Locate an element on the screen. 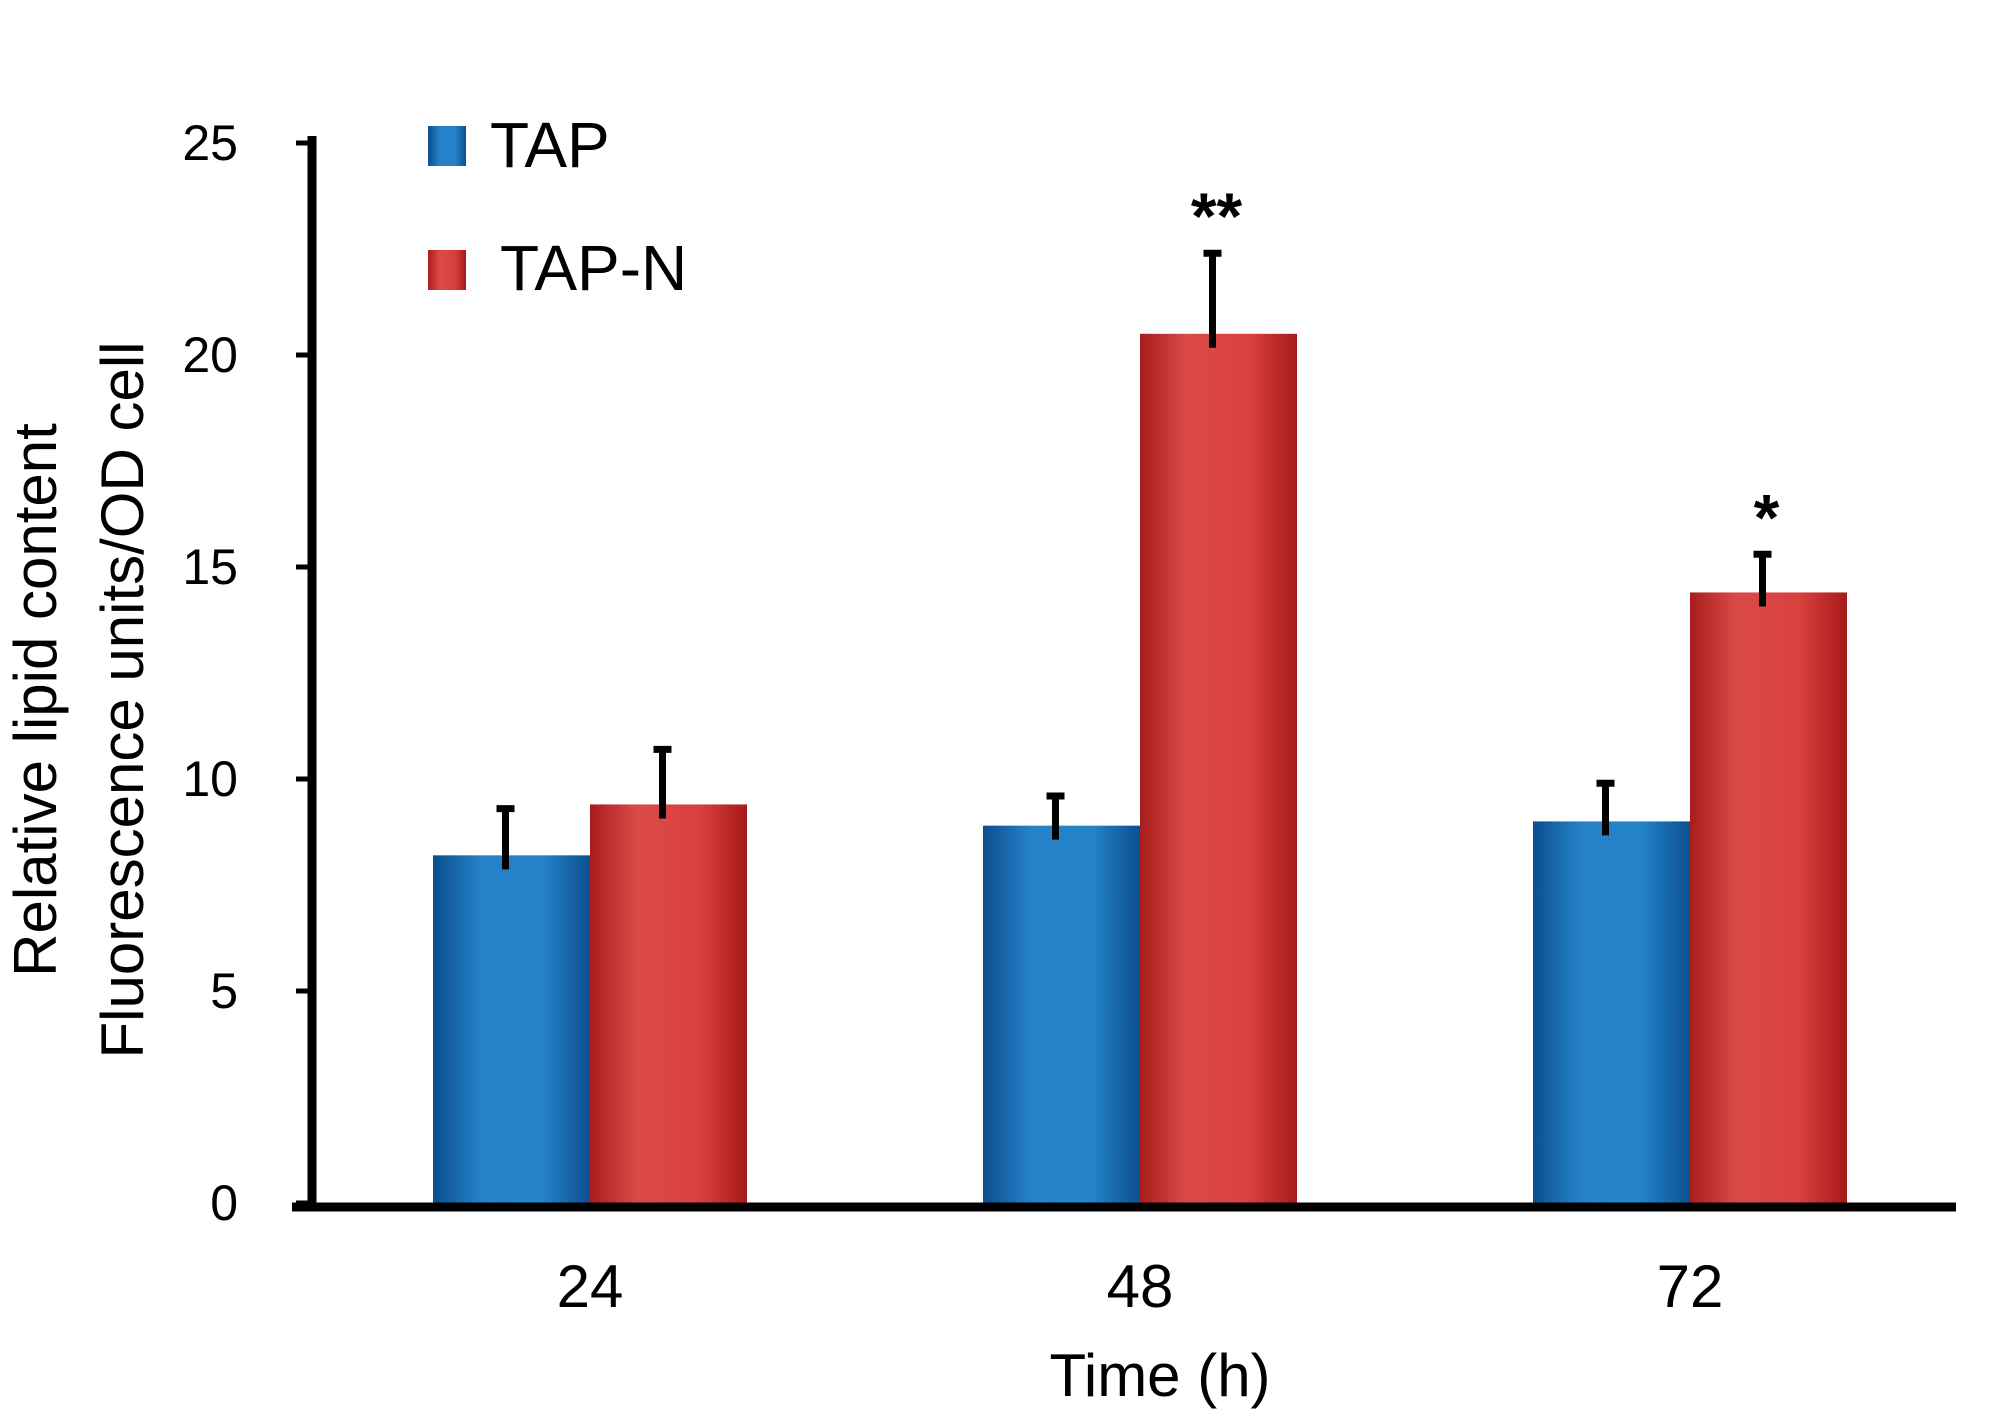  x-tick-label-72: 72 is located at coordinates (1690, 1286).